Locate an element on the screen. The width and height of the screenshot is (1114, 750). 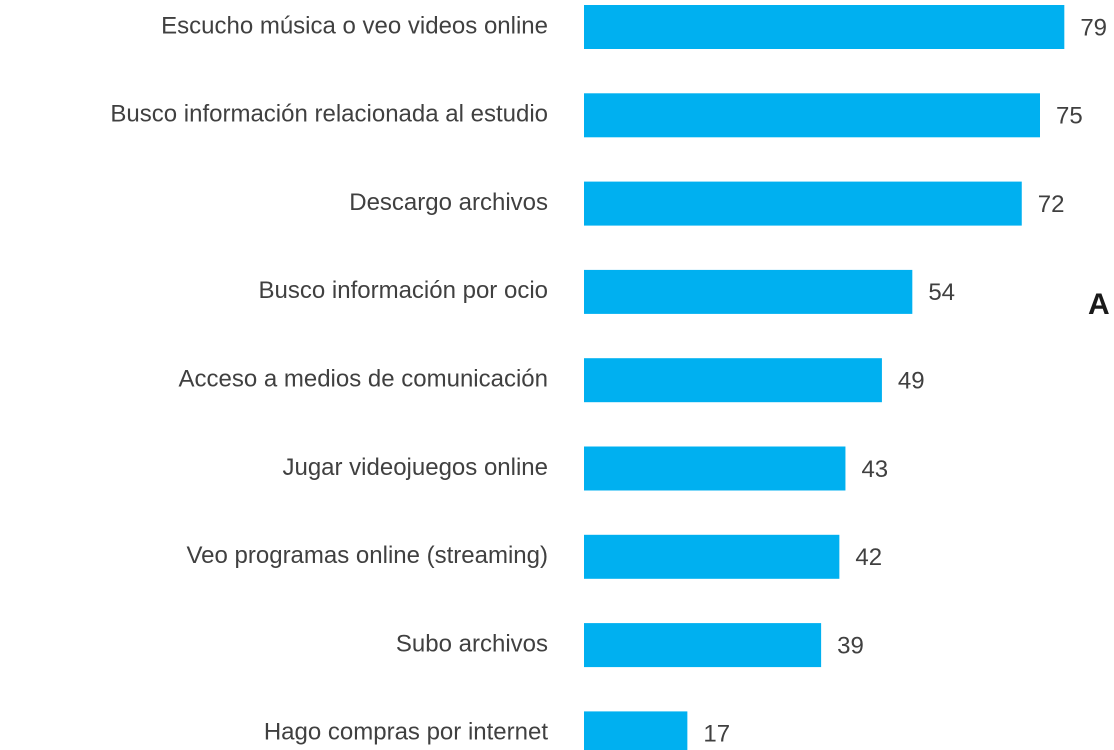
value-label: 79 is located at coordinates (1093, 27).